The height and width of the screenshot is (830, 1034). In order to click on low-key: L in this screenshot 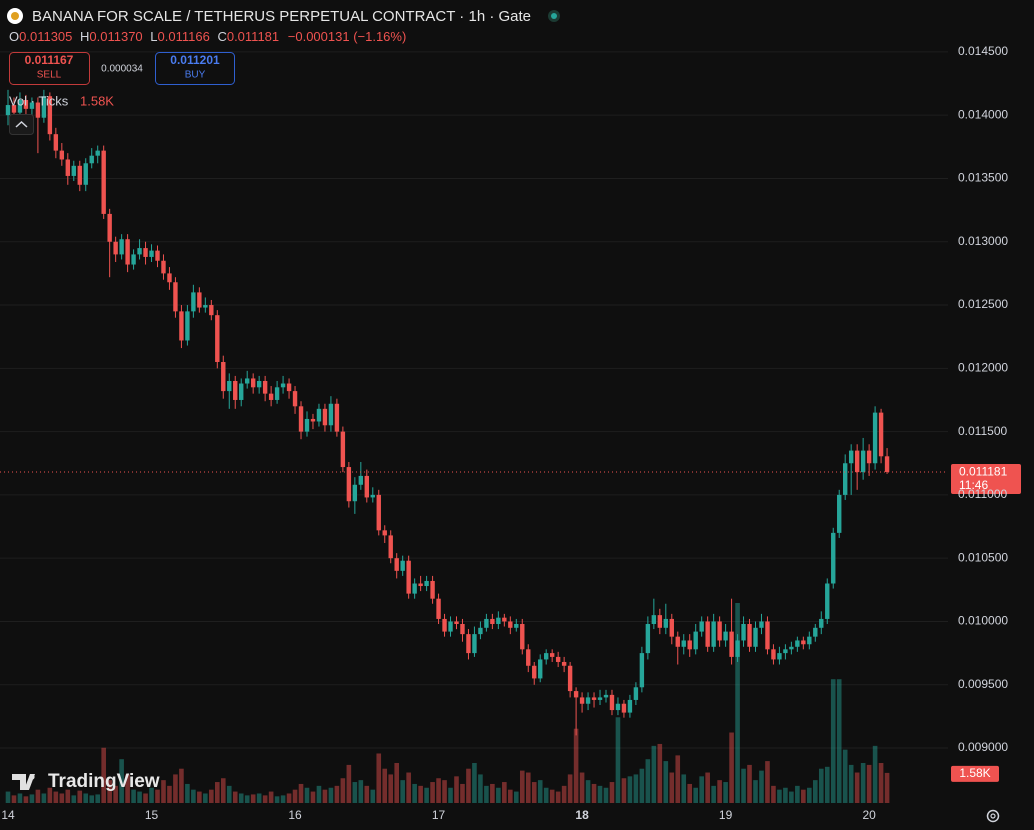, I will do `click(153, 36)`.